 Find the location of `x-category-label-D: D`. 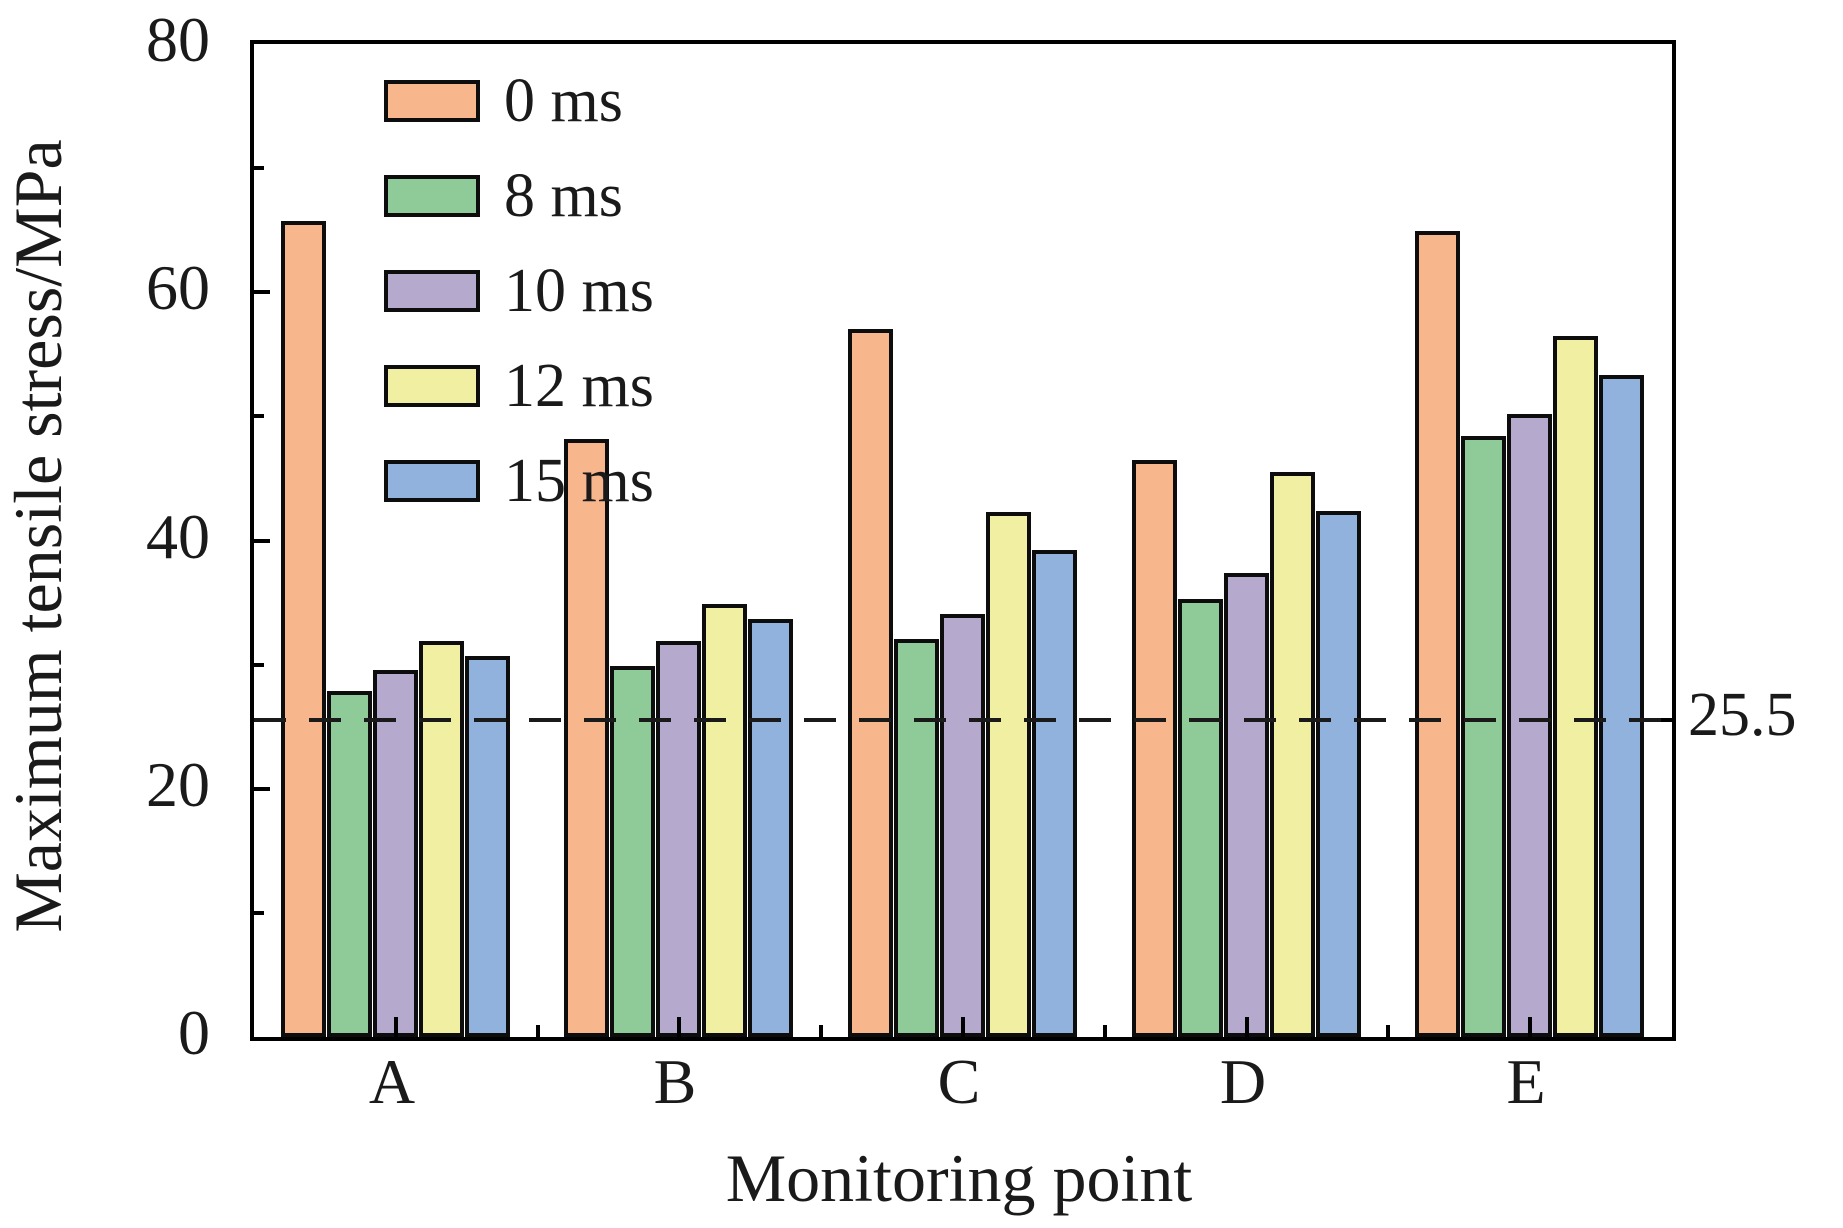

x-category-label-D: D is located at coordinates (1243, 1081).